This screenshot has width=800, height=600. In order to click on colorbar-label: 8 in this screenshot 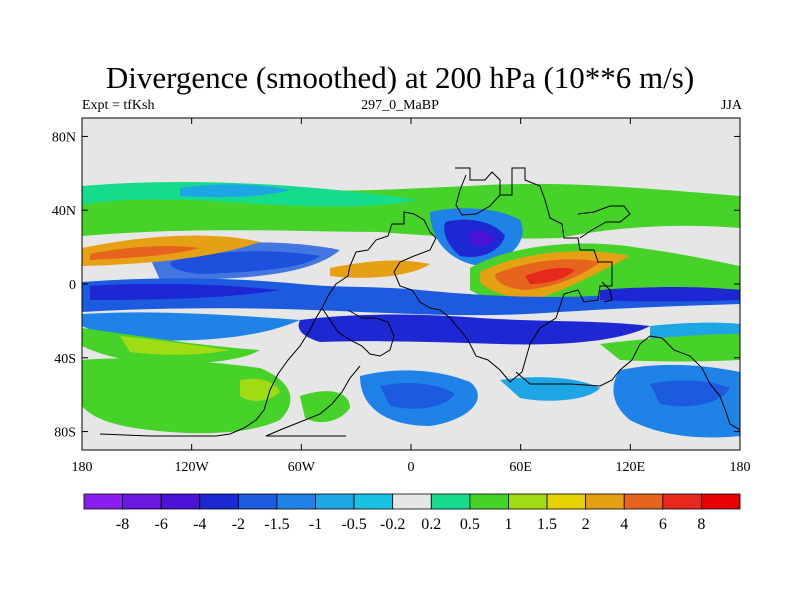, I will do `click(701, 524)`.